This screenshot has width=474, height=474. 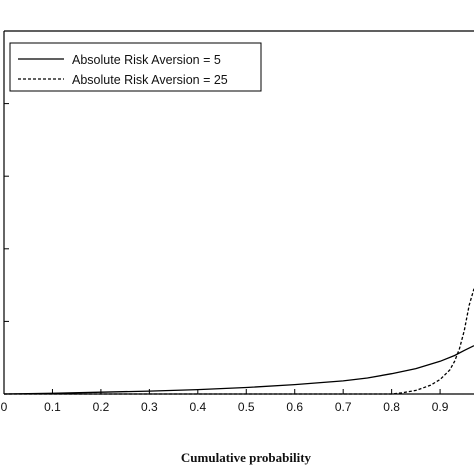 I want to click on x-tick-label: 0.2, so click(x=101, y=407).